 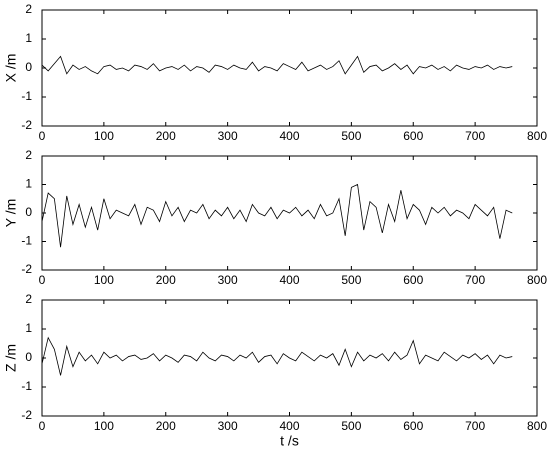 I want to click on y-axis-label: Y /m, so click(x=11, y=213).